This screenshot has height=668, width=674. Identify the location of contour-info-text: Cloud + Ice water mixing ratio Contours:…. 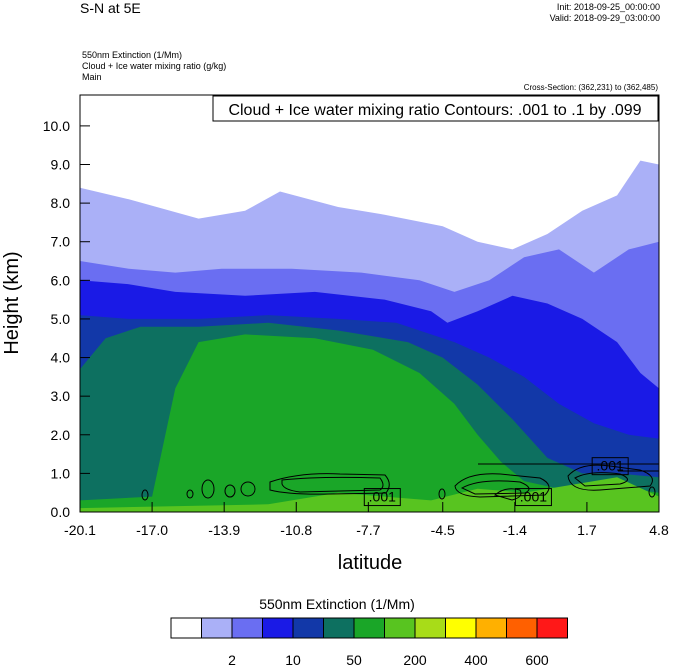
(434, 110).